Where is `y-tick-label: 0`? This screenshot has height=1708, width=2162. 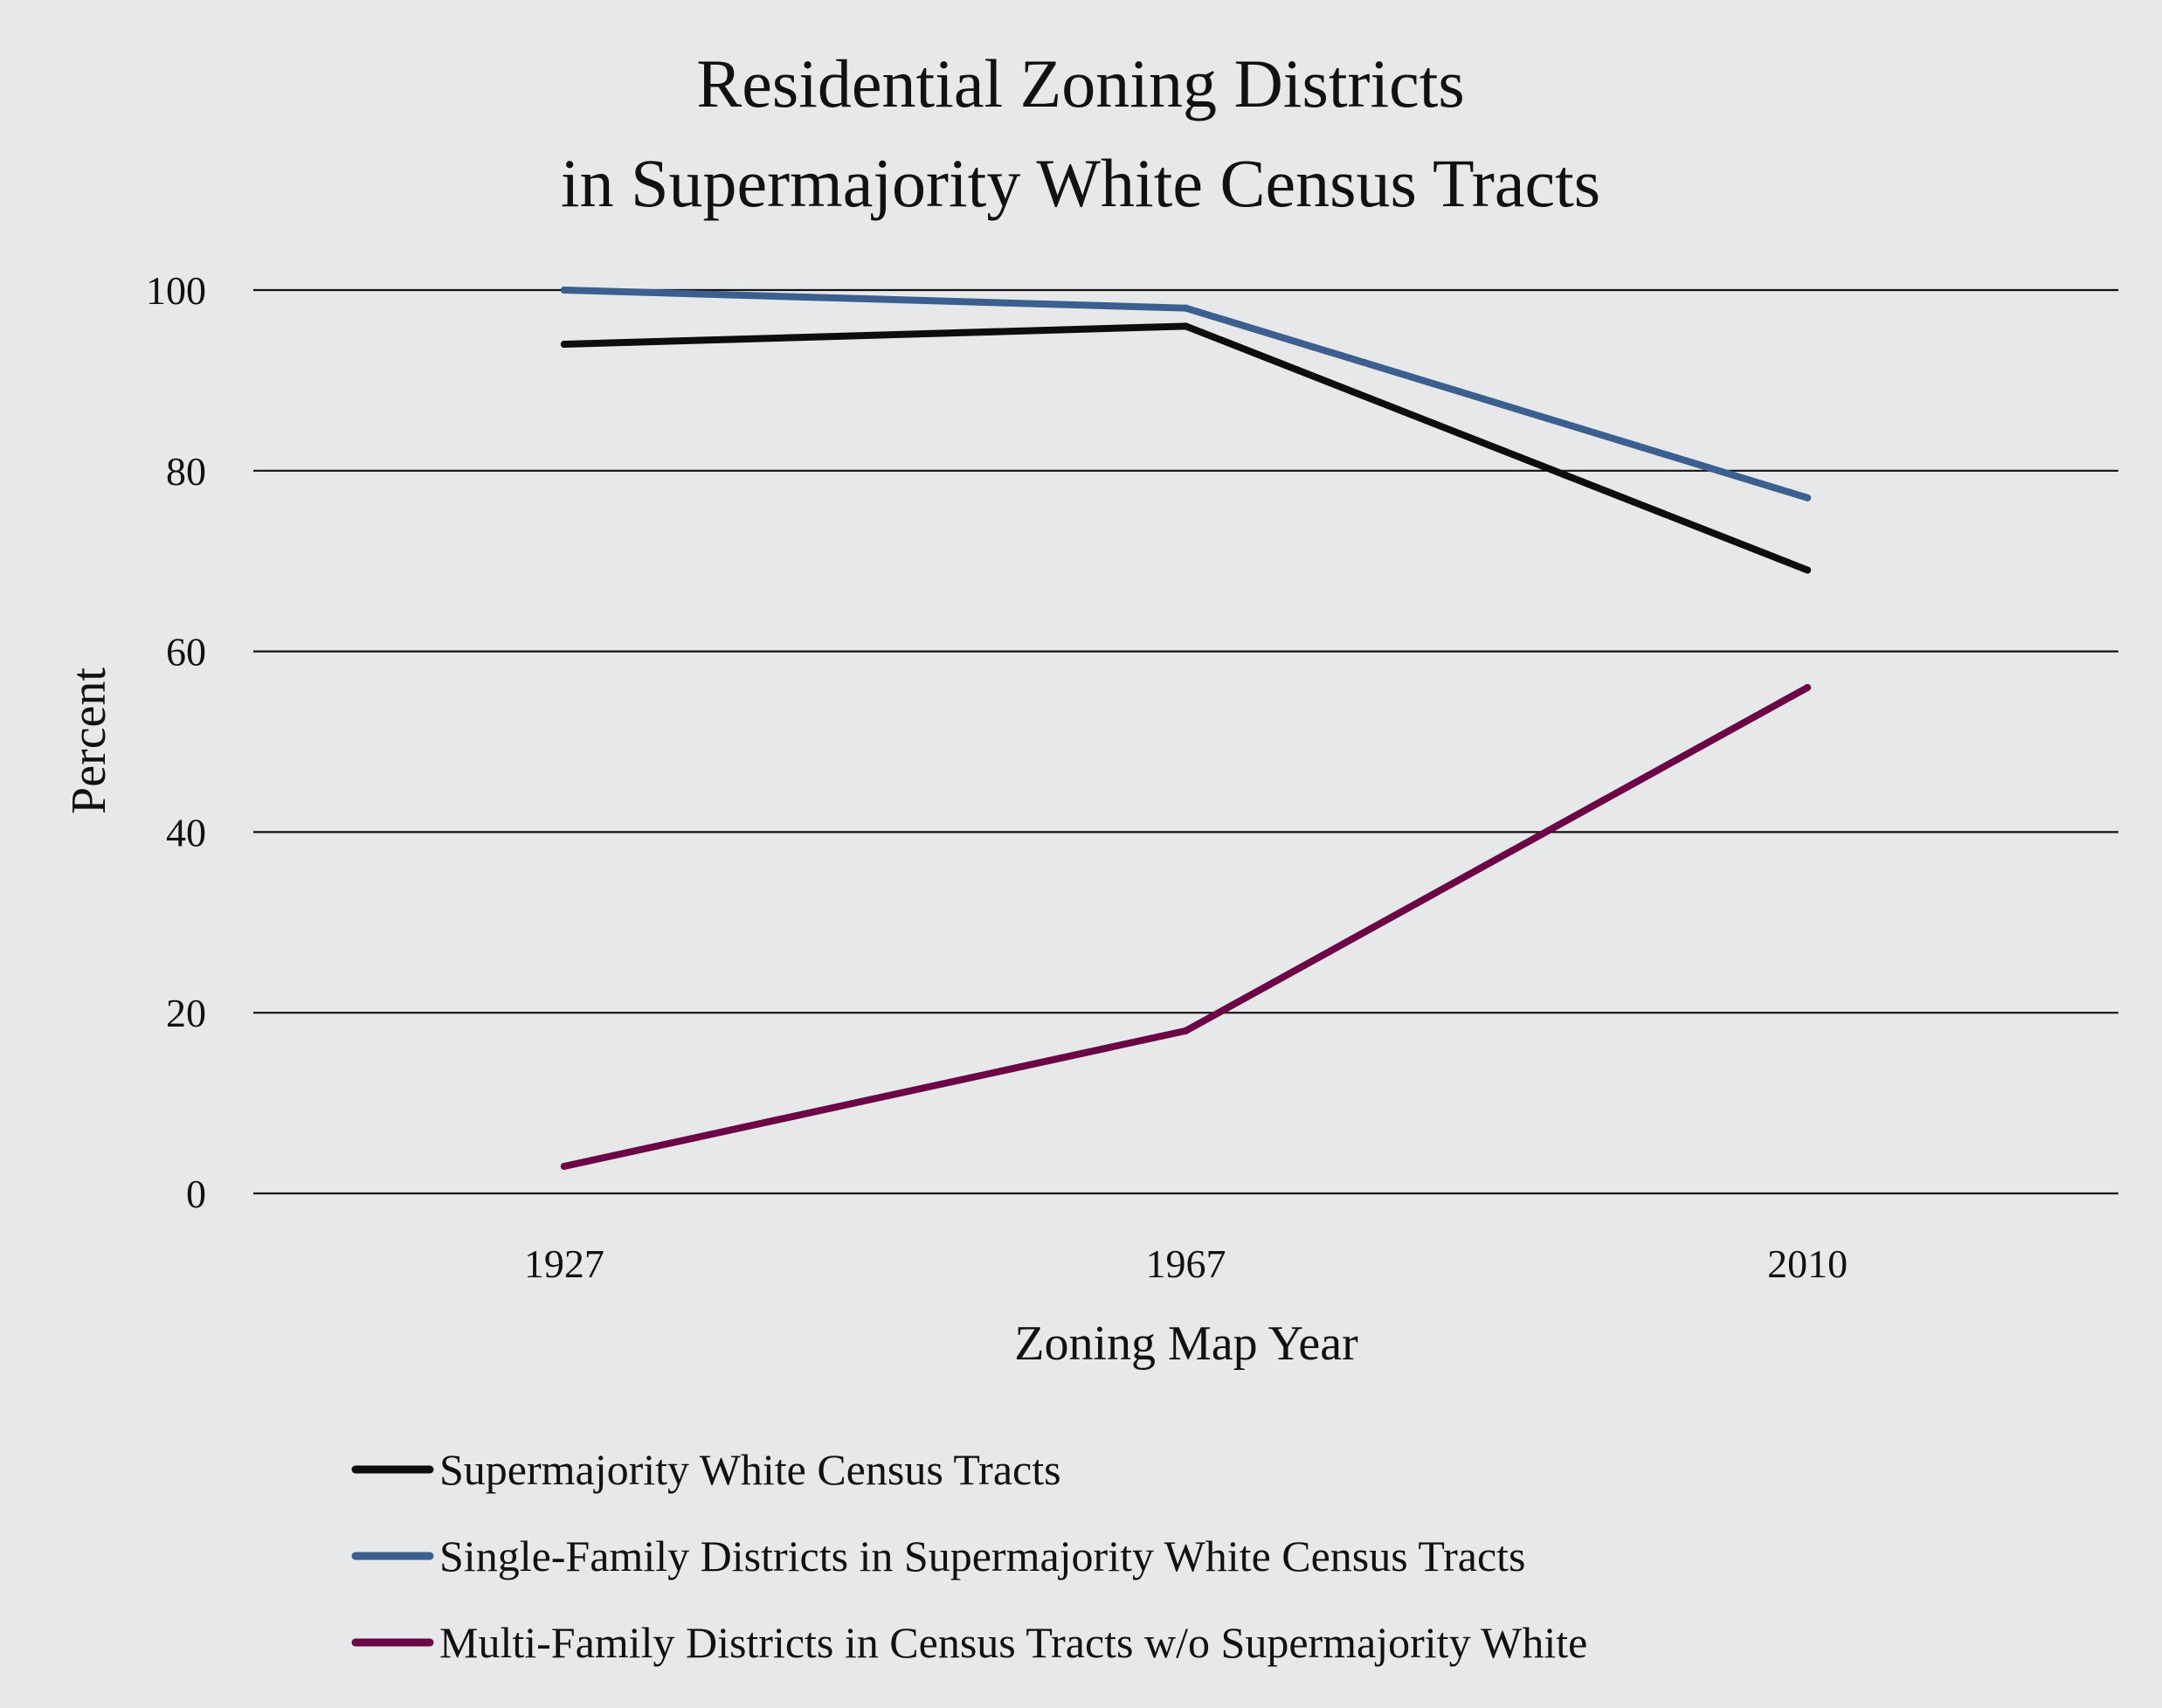
y-tick-label: 0 is located at coordinates (196, 1194).